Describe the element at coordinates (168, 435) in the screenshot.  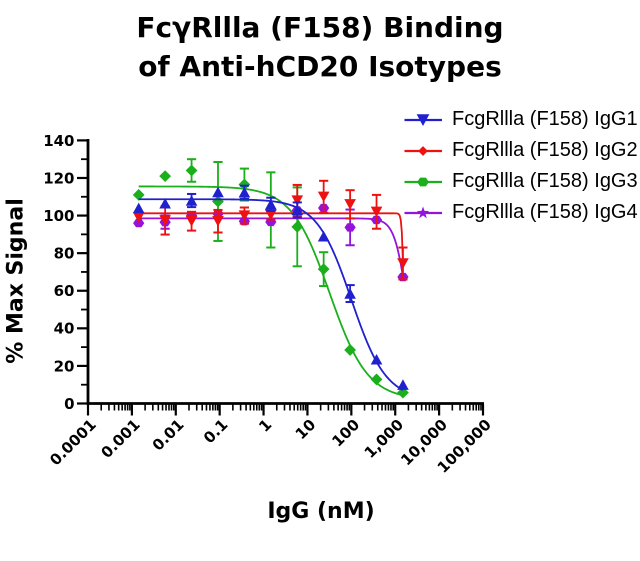
I see `x-tick-label: 0.01` at that location.